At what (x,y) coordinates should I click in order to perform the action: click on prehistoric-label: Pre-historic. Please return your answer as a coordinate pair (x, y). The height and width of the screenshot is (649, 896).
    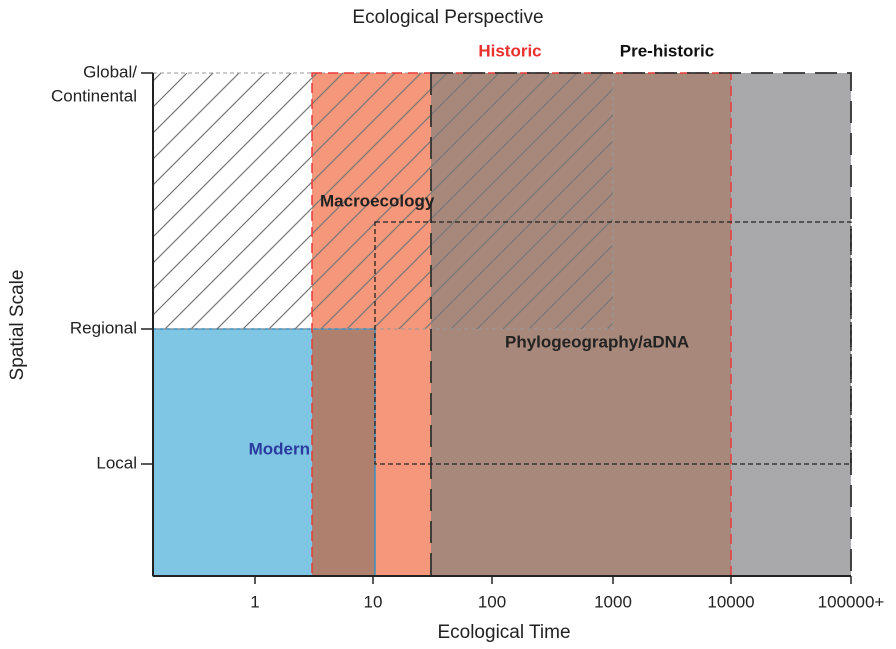
    Looking at the image, I should click on (667, 50).